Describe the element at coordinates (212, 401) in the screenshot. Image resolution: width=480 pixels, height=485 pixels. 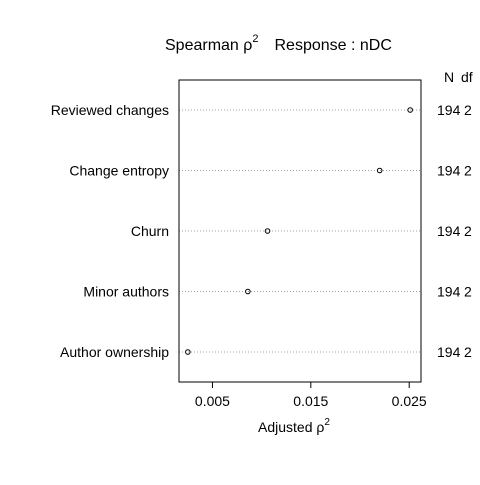
I see `x-tick-label: 0.005` at that location.